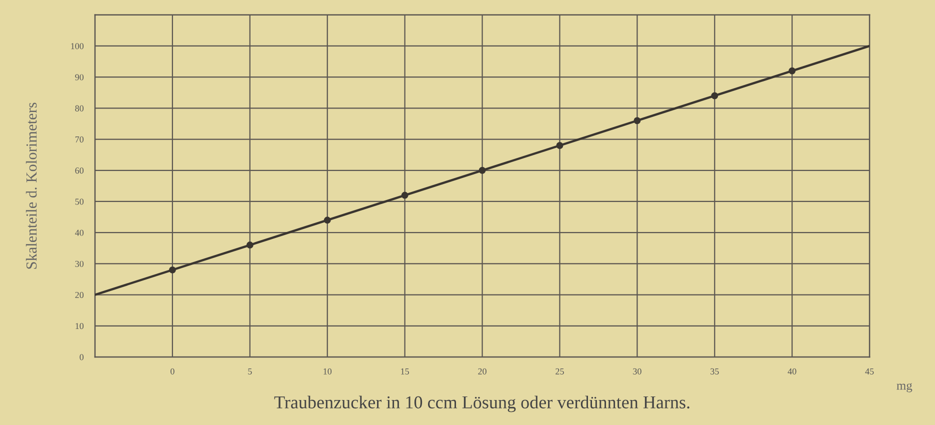  I want to click on y-axis-title: Skalenteile d. Kolorimeters, so click(31, 185).